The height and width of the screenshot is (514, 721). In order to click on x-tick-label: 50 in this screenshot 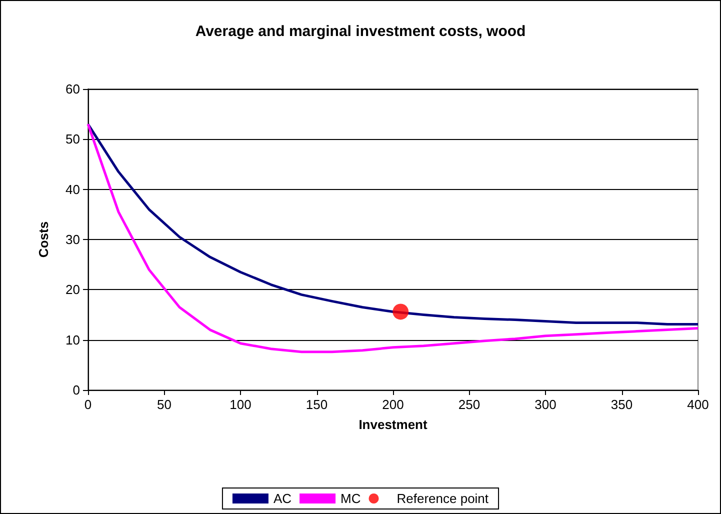, I will do `click(164, 404)`.